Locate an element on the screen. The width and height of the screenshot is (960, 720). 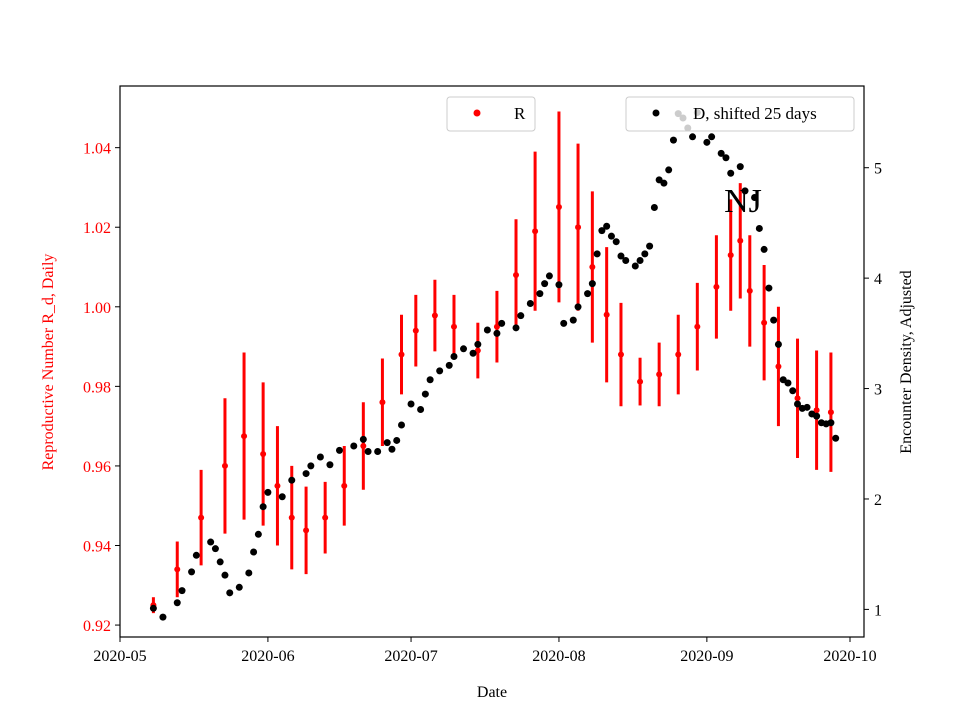
y-axis-right: 1 2 3 4 5 is located at coordinates (873, 390).